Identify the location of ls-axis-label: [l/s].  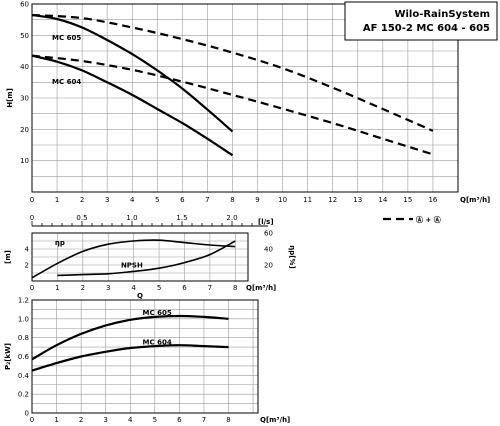
(266, 222).